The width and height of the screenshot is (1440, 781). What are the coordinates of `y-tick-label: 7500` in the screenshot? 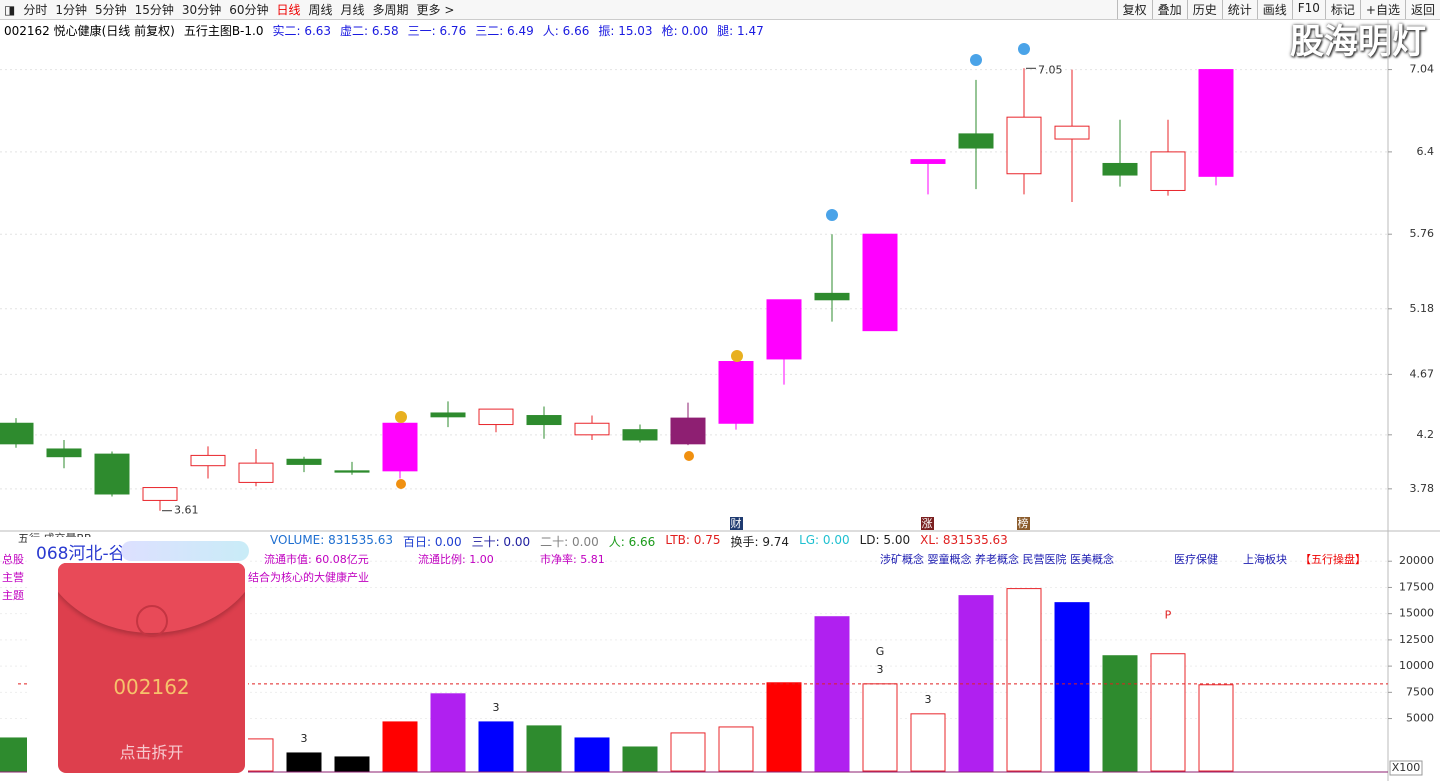 It's located at (1420, 691).